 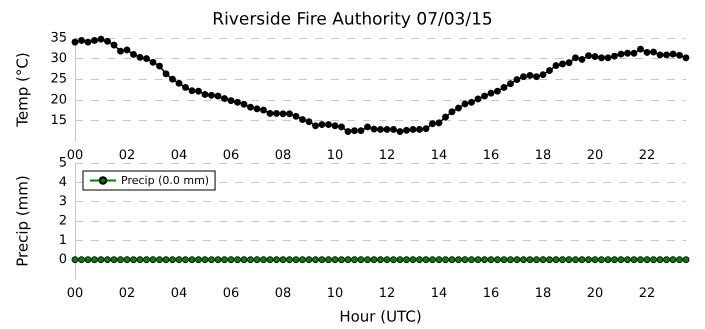 I want to click on y-tick-label: 35, so click(x=58, y=38).